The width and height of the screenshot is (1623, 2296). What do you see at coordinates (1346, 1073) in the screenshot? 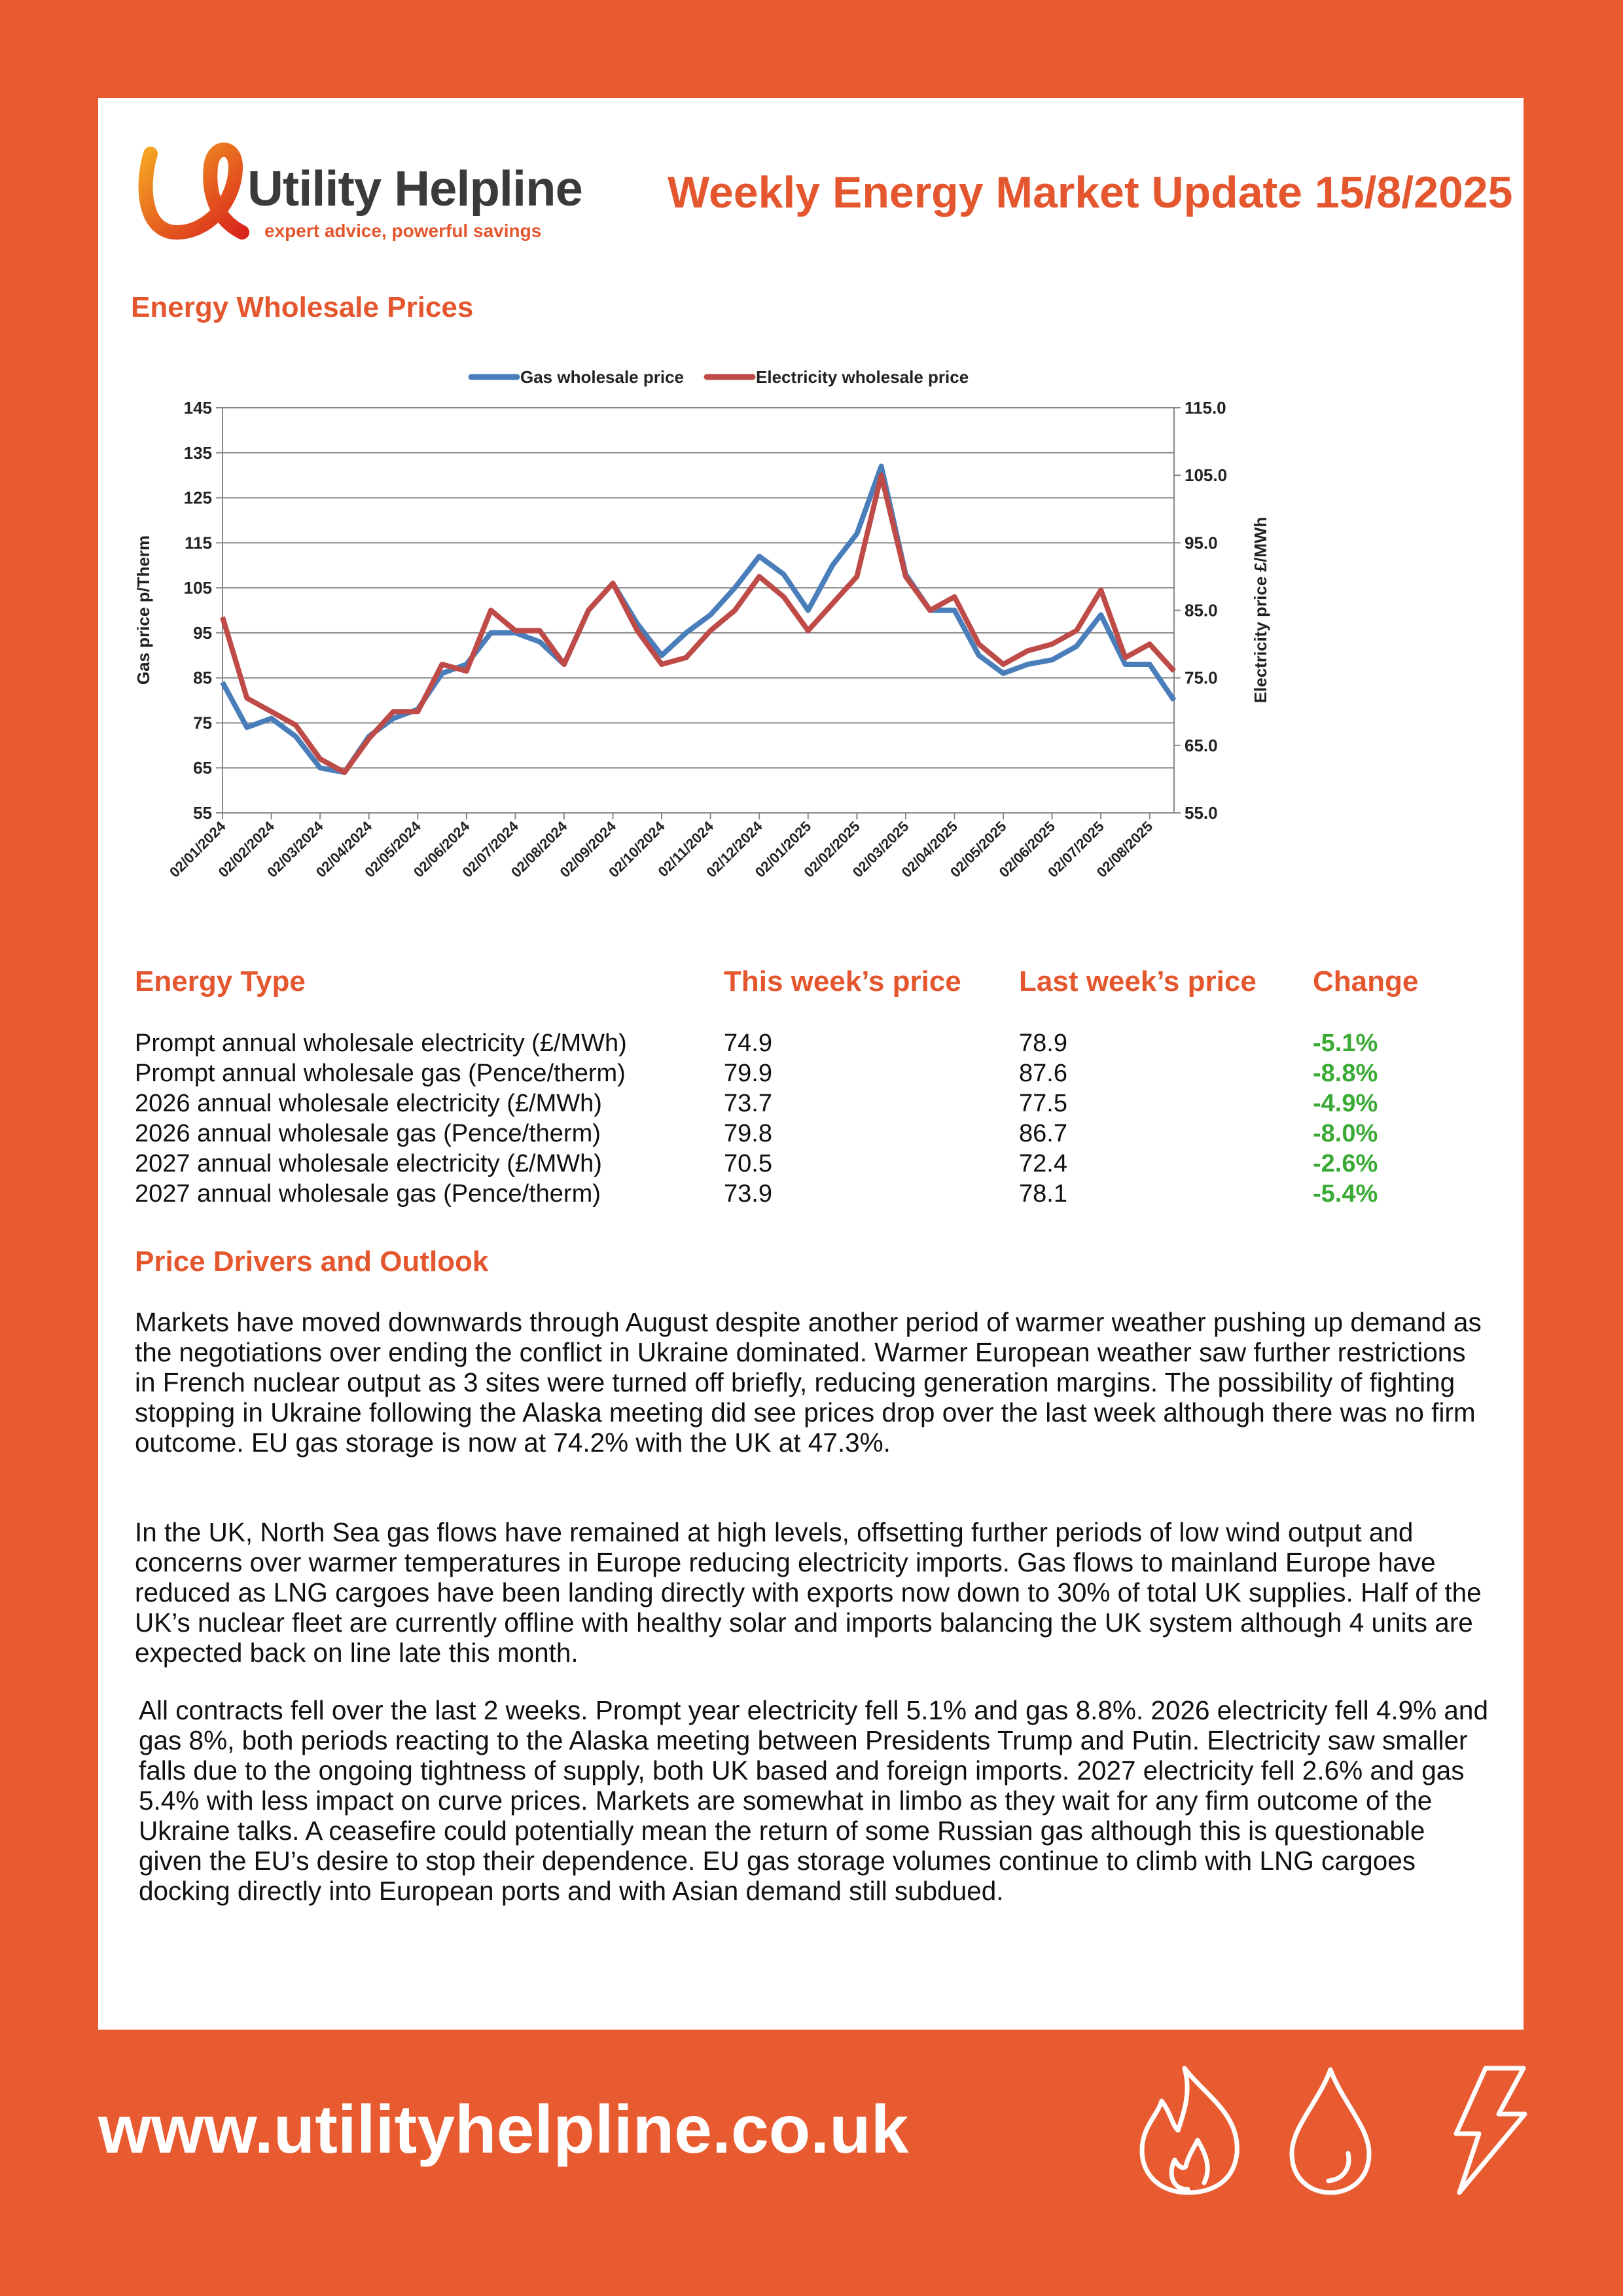
I see `table-cell: -8.8%` at bounding box center [1346, 1073].